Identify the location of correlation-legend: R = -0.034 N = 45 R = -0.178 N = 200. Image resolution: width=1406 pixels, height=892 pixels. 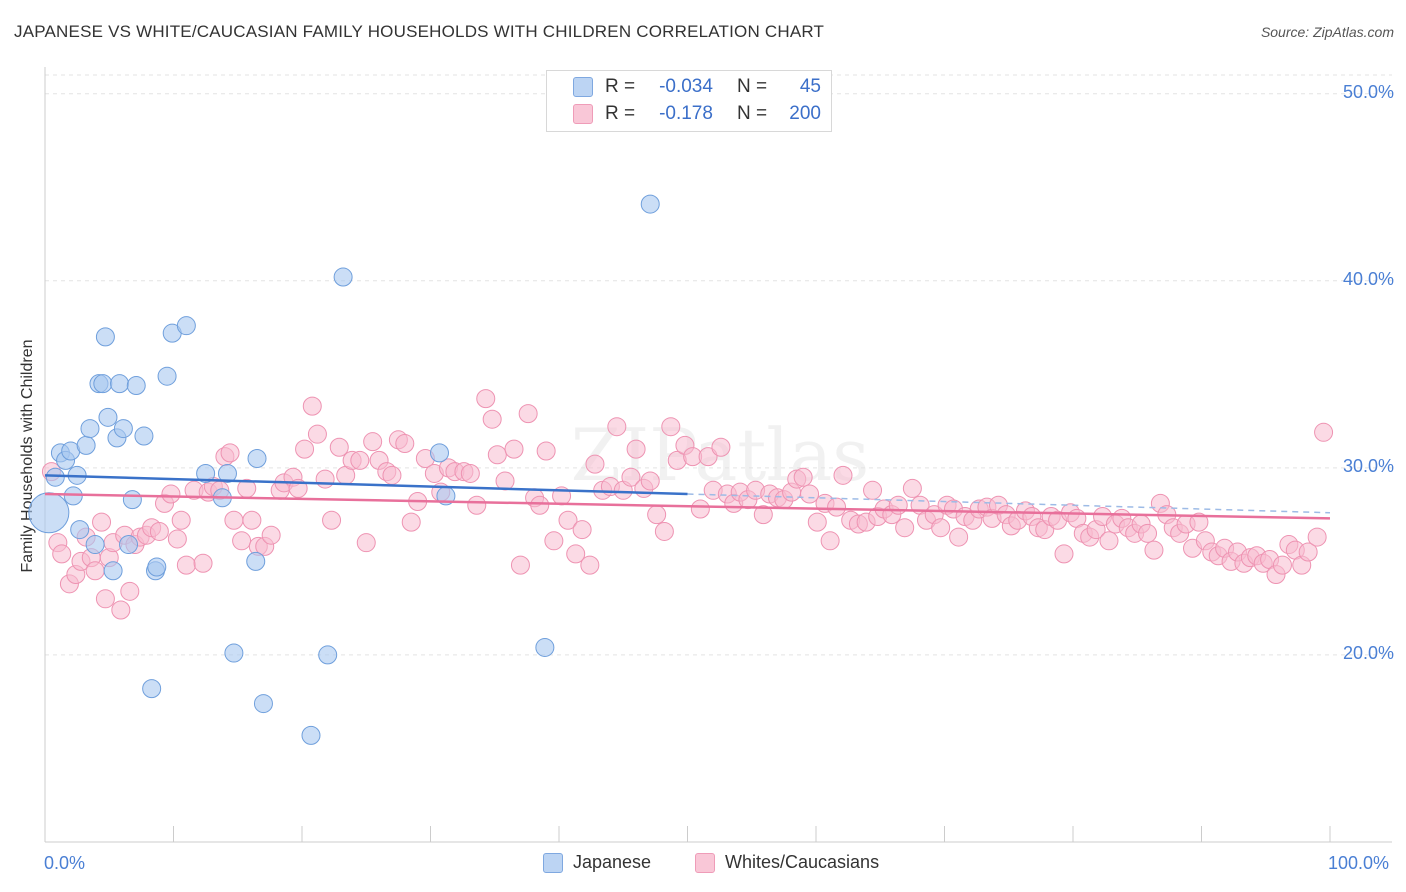
(689, 101).